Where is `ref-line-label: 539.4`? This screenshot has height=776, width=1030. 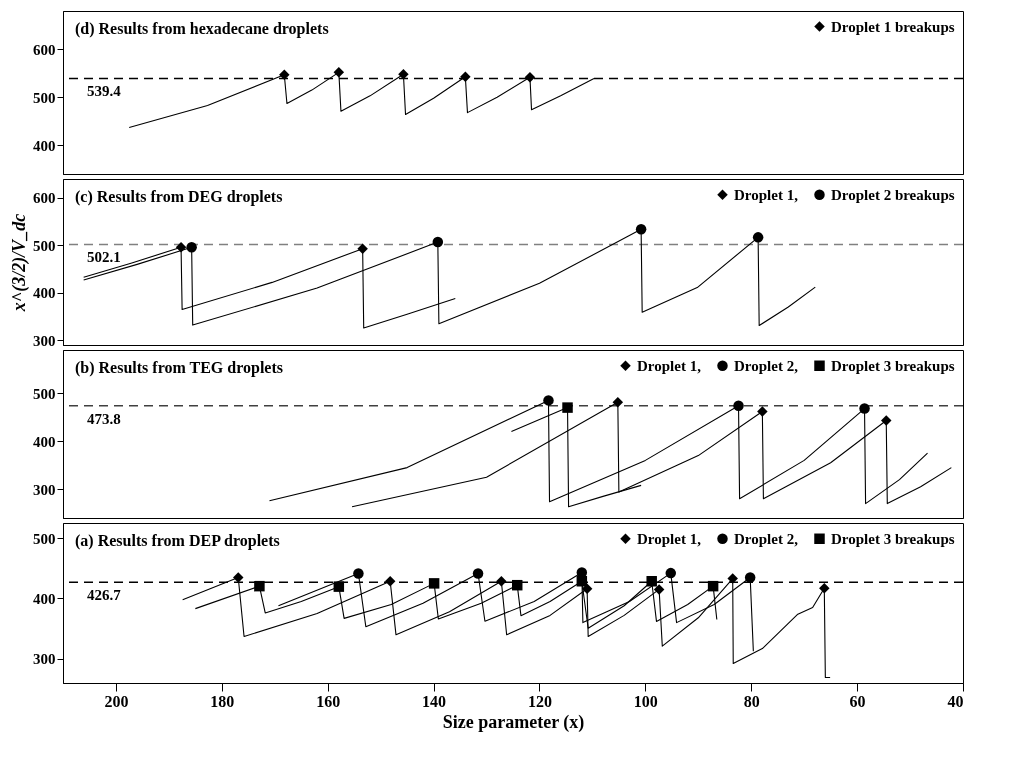
ref-line-label: 539.4 is located at coordinates (104, 91).